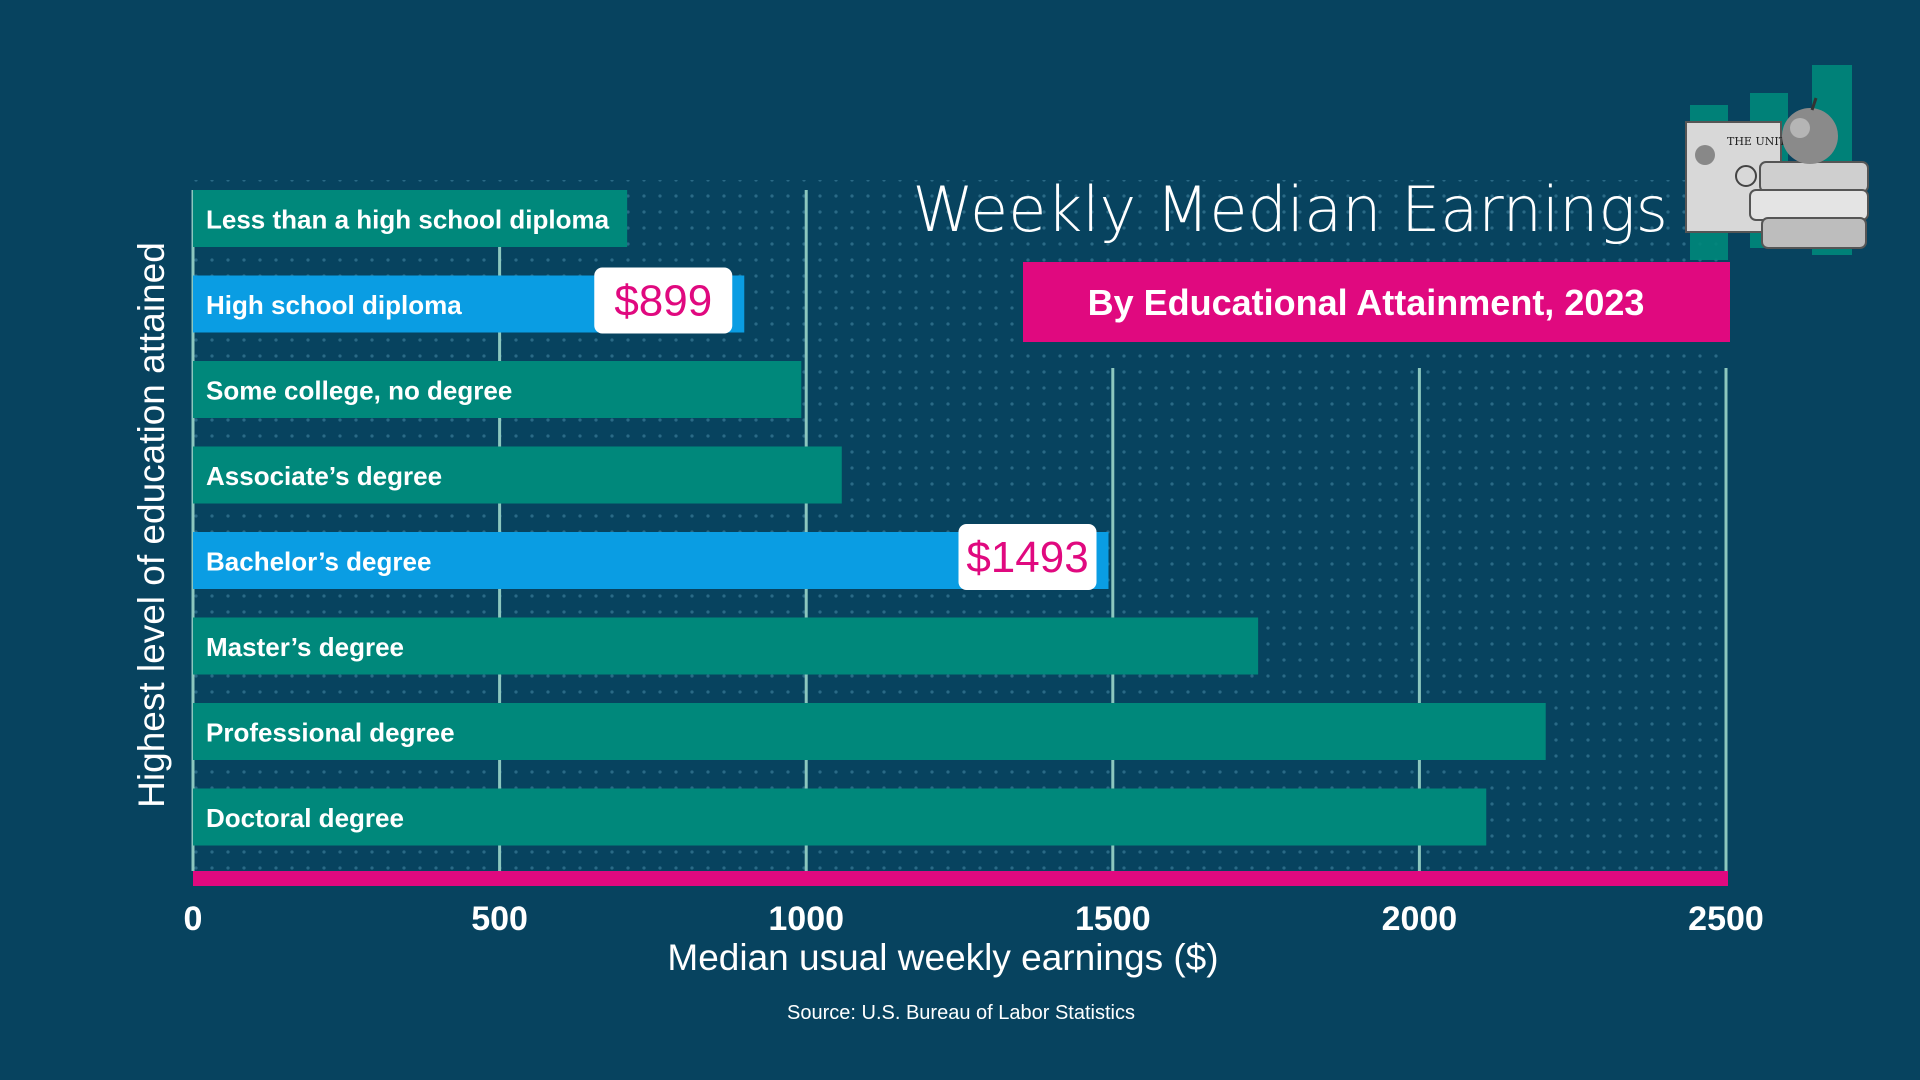 The height and width of the screenshot is (1080, 1920). Describe the element at coordinates (1290, 209) in the screenshot. I see `chart-title: Weekly Median Earnings` at that location.